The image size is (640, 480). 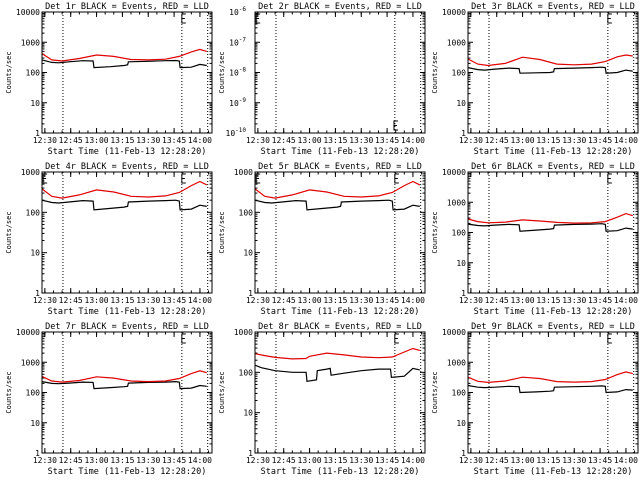 What do you see at coordinates (459, 233) in the screenshot?
I see `det6-ytick-label-2: 100` at bounding box center [459, 233].